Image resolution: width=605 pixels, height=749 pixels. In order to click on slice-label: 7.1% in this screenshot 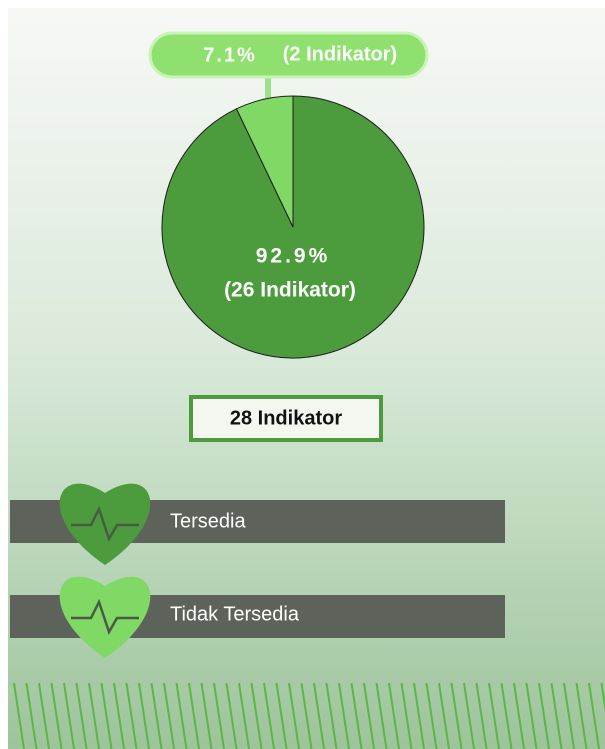, I will do `click(230, 55)`.